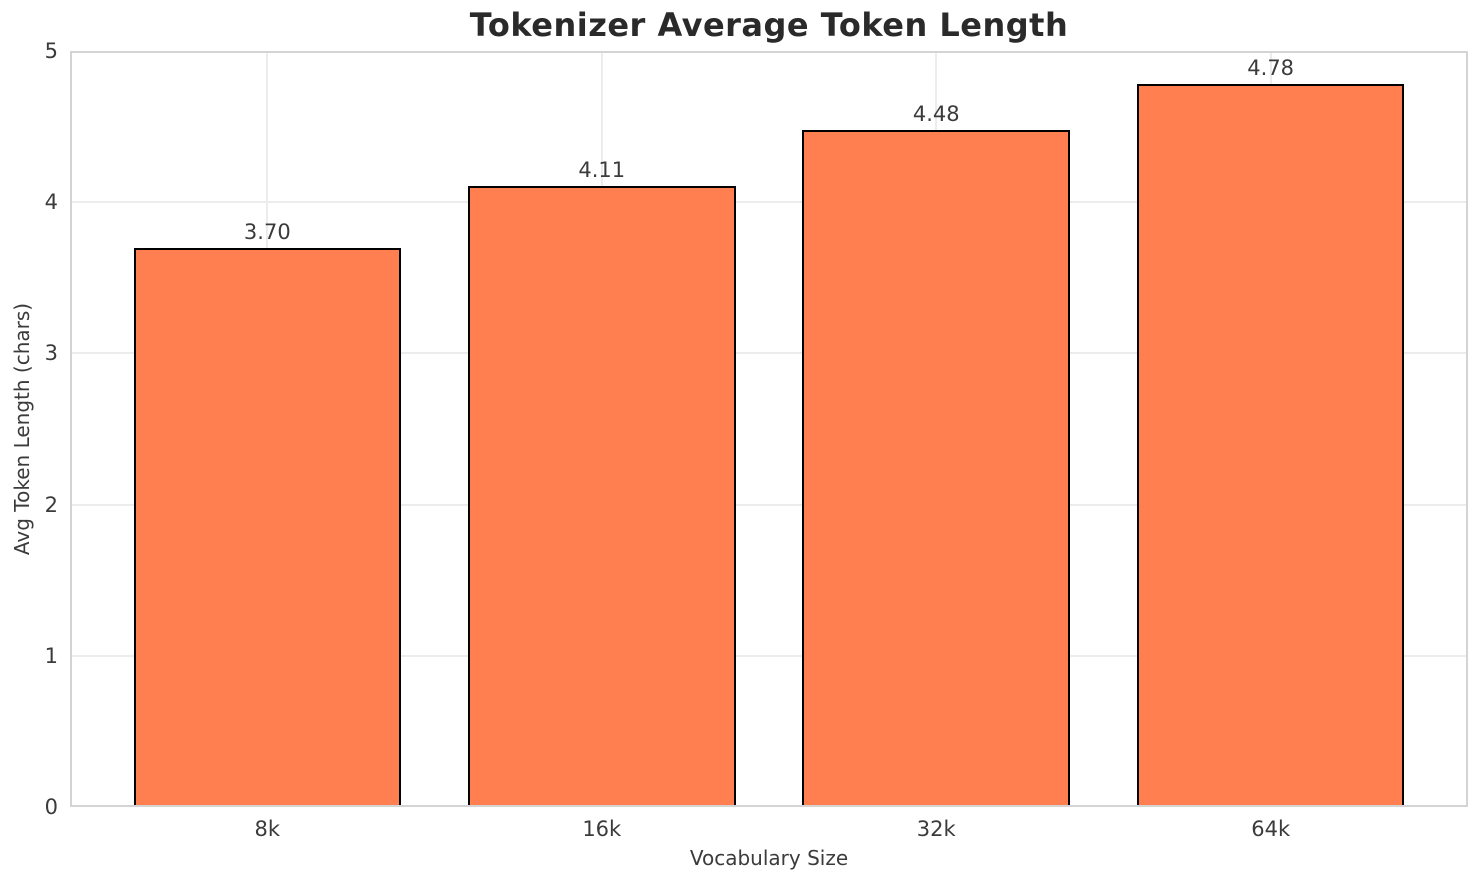 This screenshot has height=885, width=1483. Describe the element at coordinates (936, 829) in the screenshot. I see `x-tick-label: 32k` at that location.